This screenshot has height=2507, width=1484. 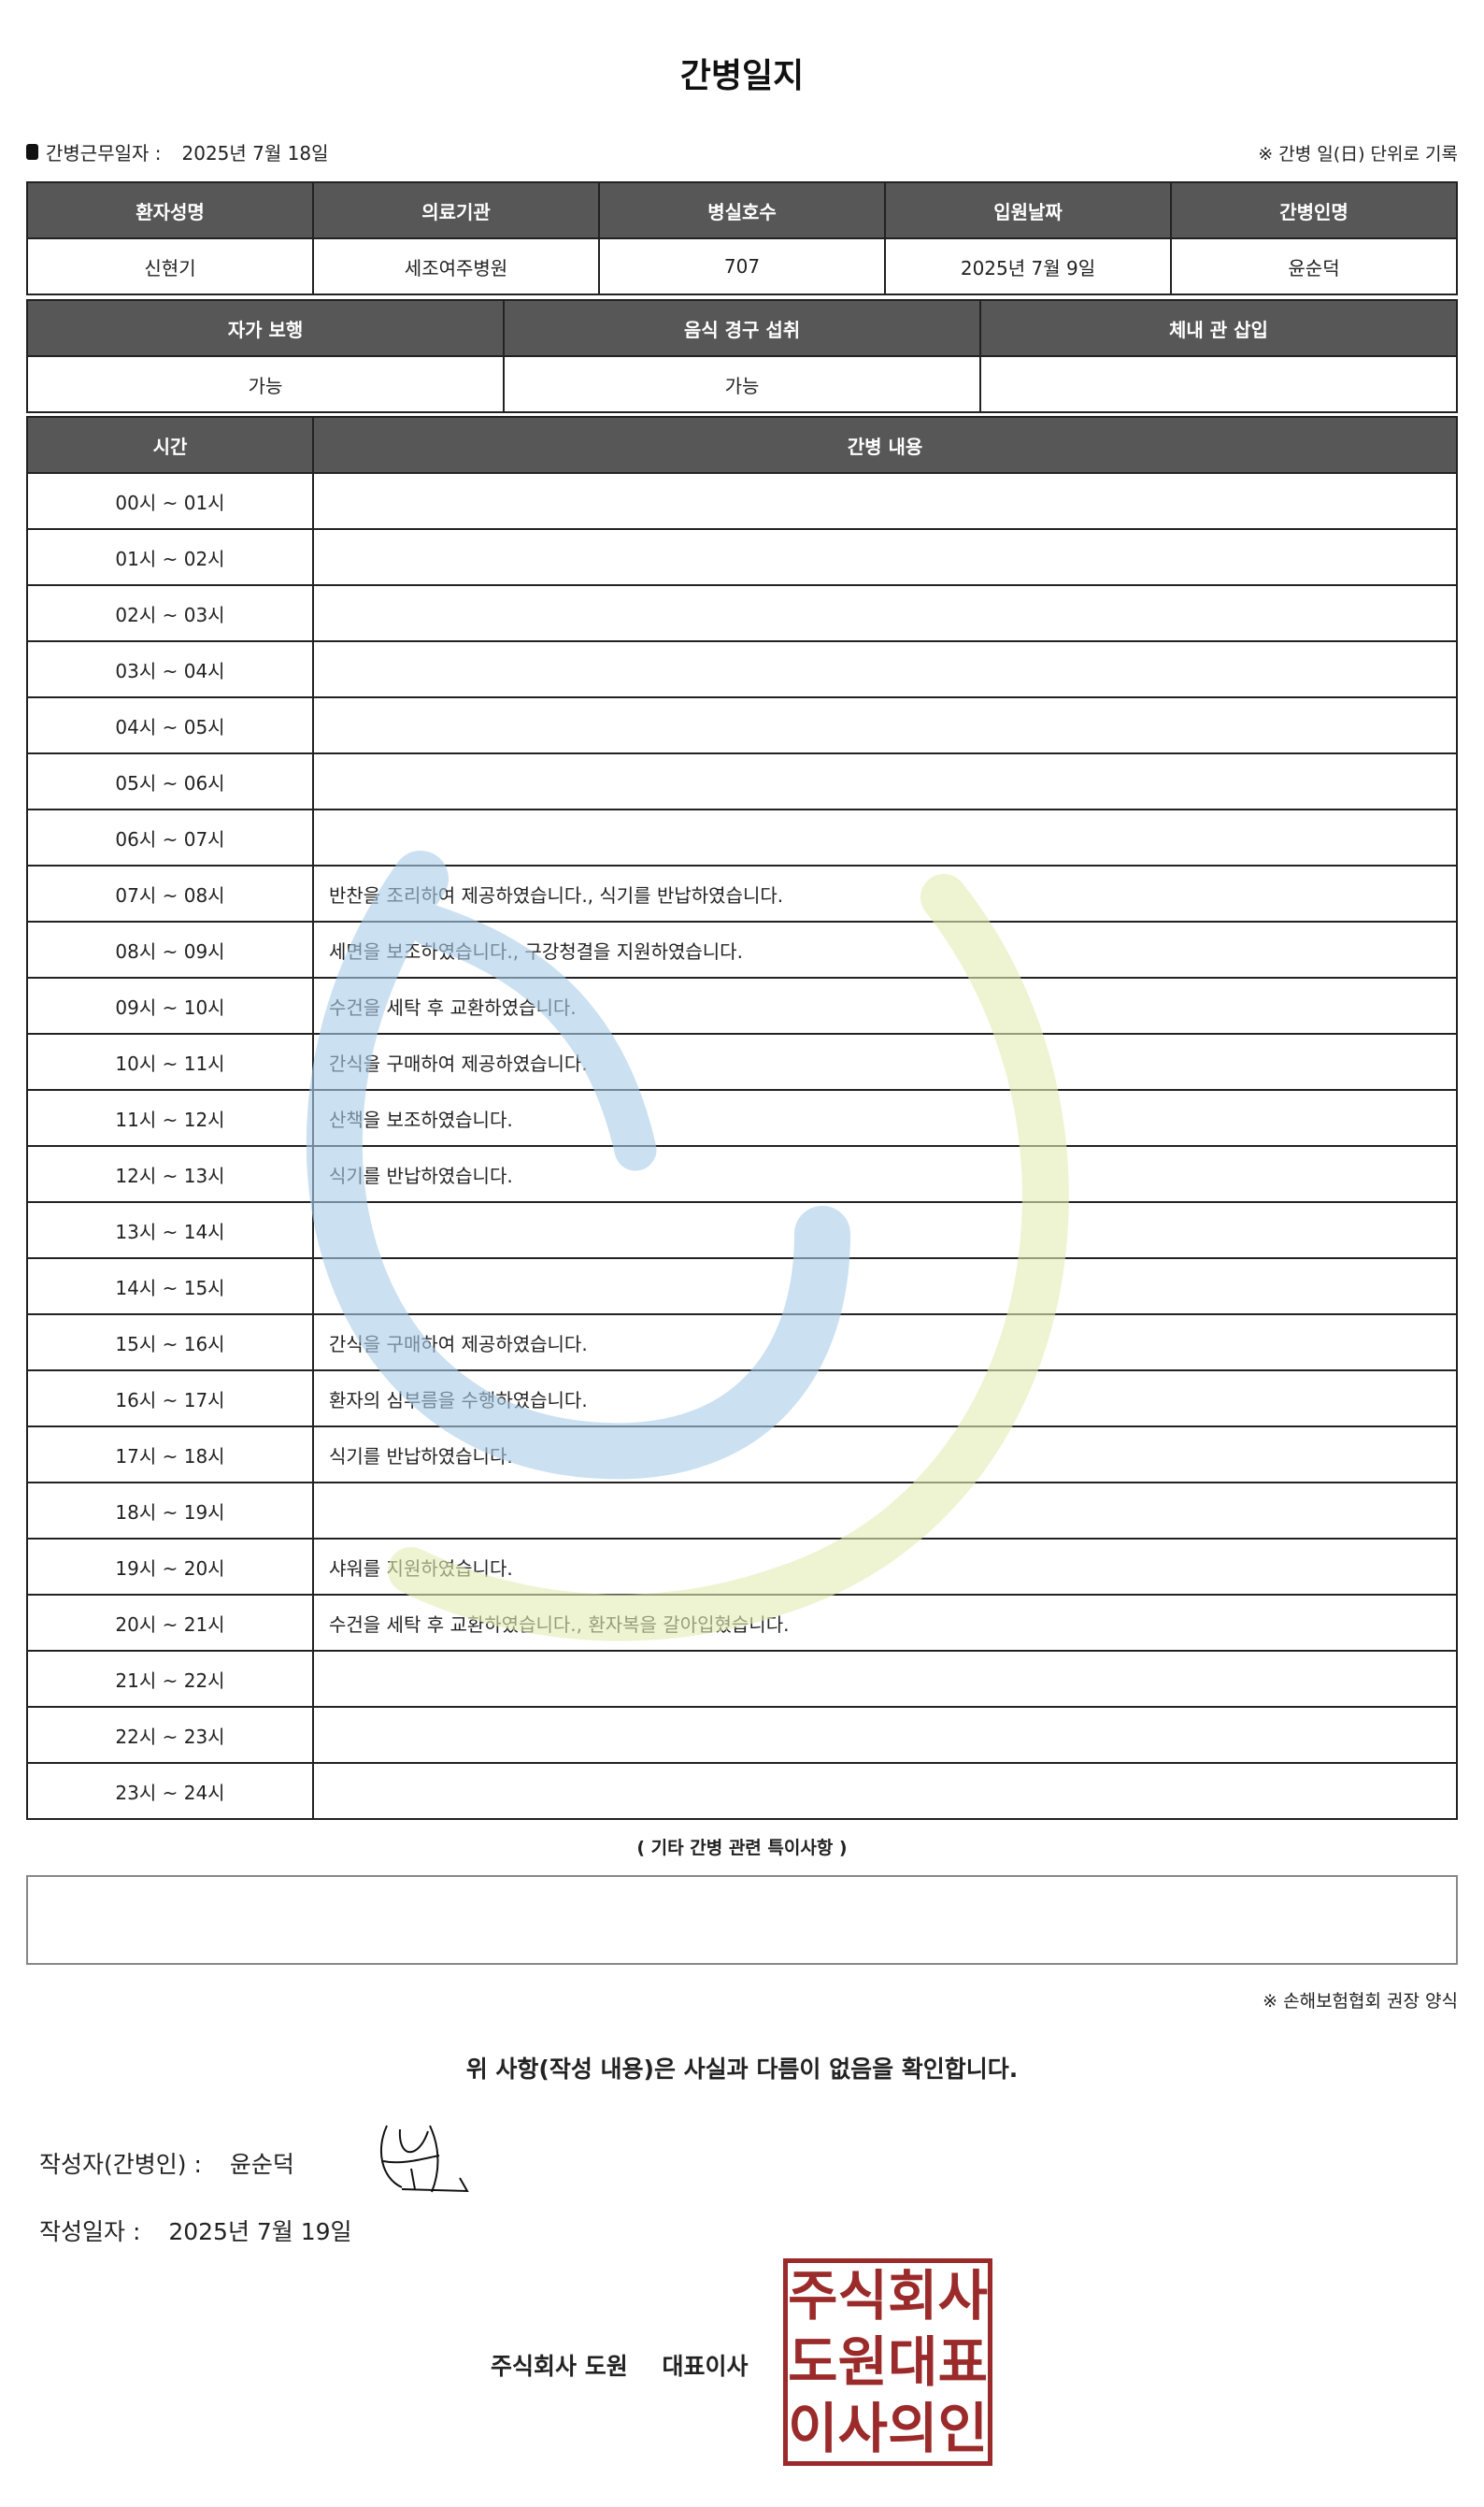 I want to click on table-row: 23시 ~ 24시, so click(x=742, y=1791).